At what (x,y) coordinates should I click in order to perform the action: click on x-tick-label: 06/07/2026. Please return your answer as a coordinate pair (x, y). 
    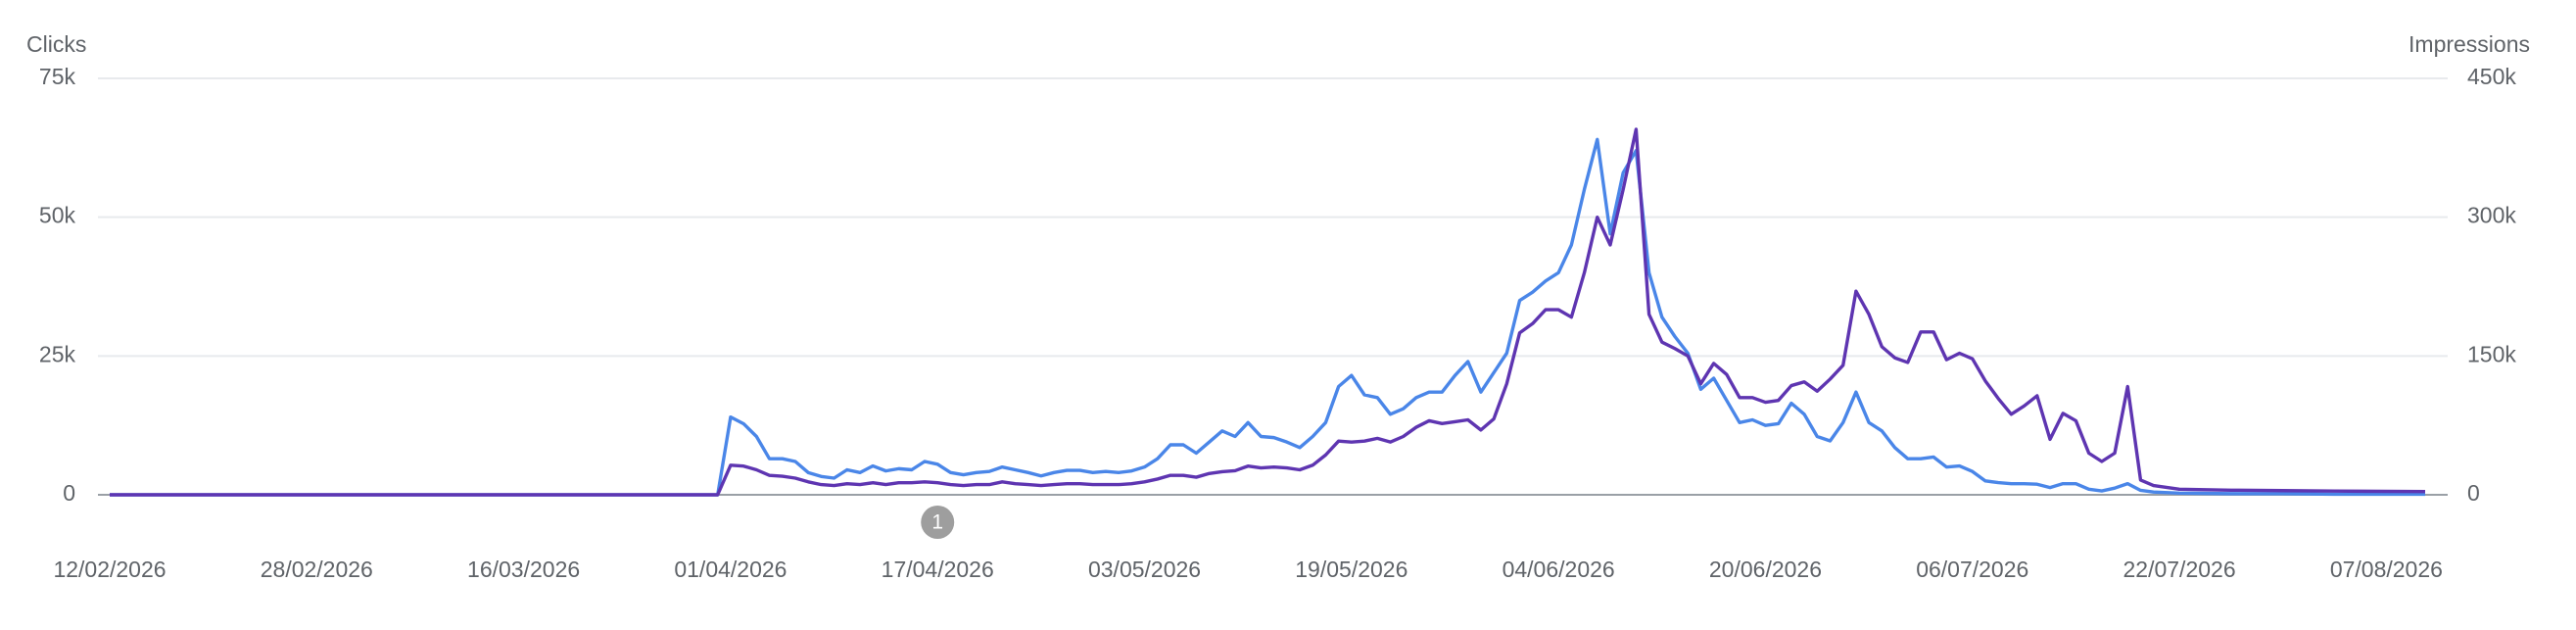
    Looking at the image, I should click on (1972, 569).